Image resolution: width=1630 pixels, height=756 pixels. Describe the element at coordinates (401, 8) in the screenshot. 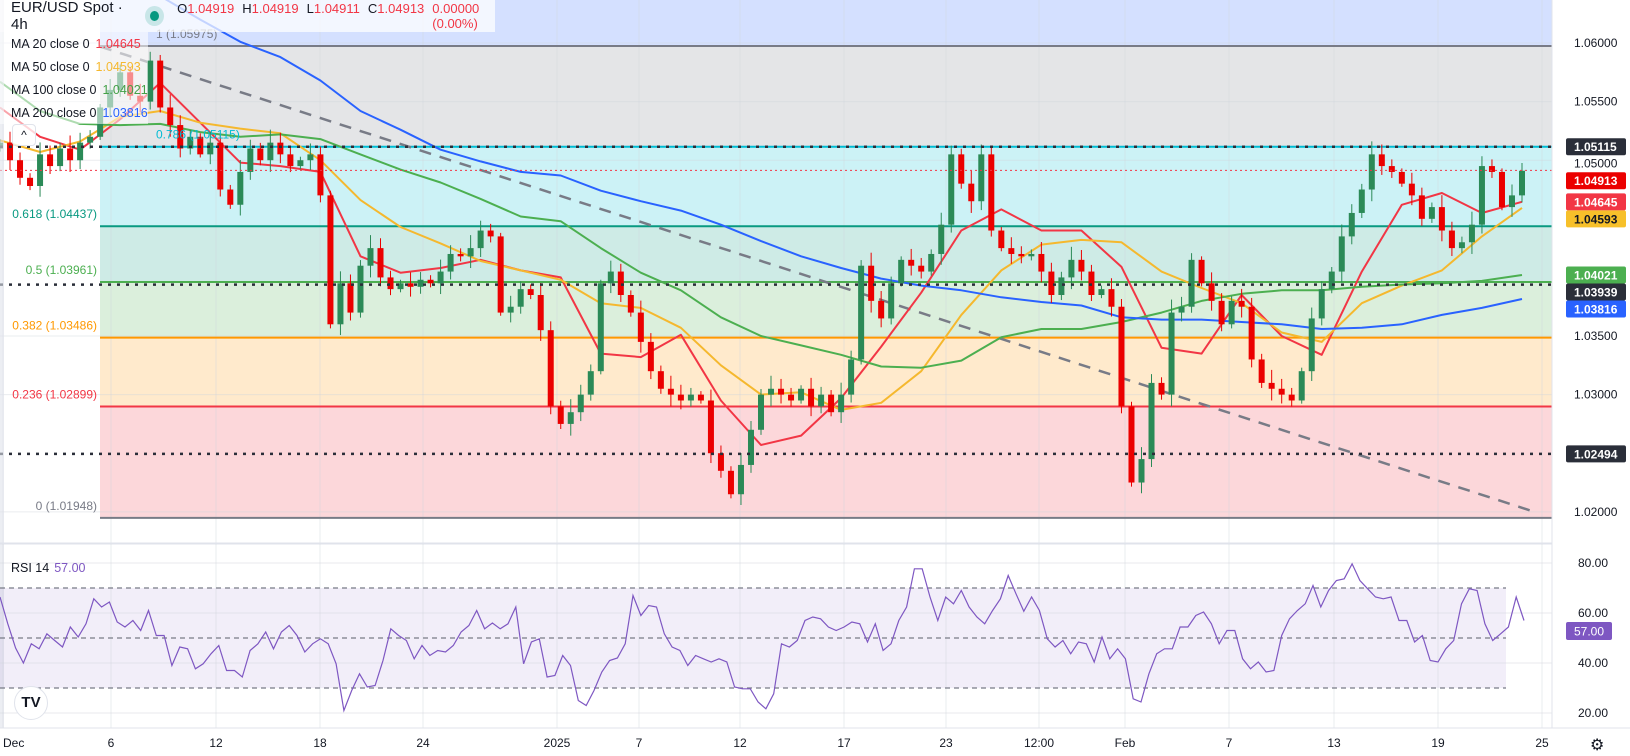

I see `close-value: 1.04913` at that location.